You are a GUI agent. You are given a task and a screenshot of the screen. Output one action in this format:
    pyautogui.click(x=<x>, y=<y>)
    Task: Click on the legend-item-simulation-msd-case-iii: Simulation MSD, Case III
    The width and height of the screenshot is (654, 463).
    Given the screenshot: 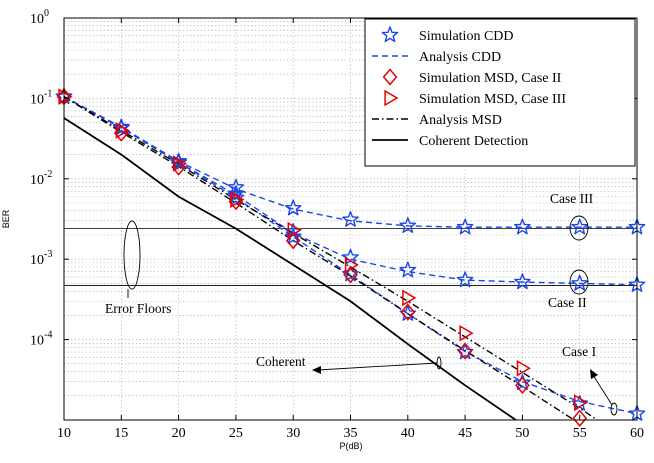 What is the action you would take?
    pyautogui.click(x=475, y=98)
    